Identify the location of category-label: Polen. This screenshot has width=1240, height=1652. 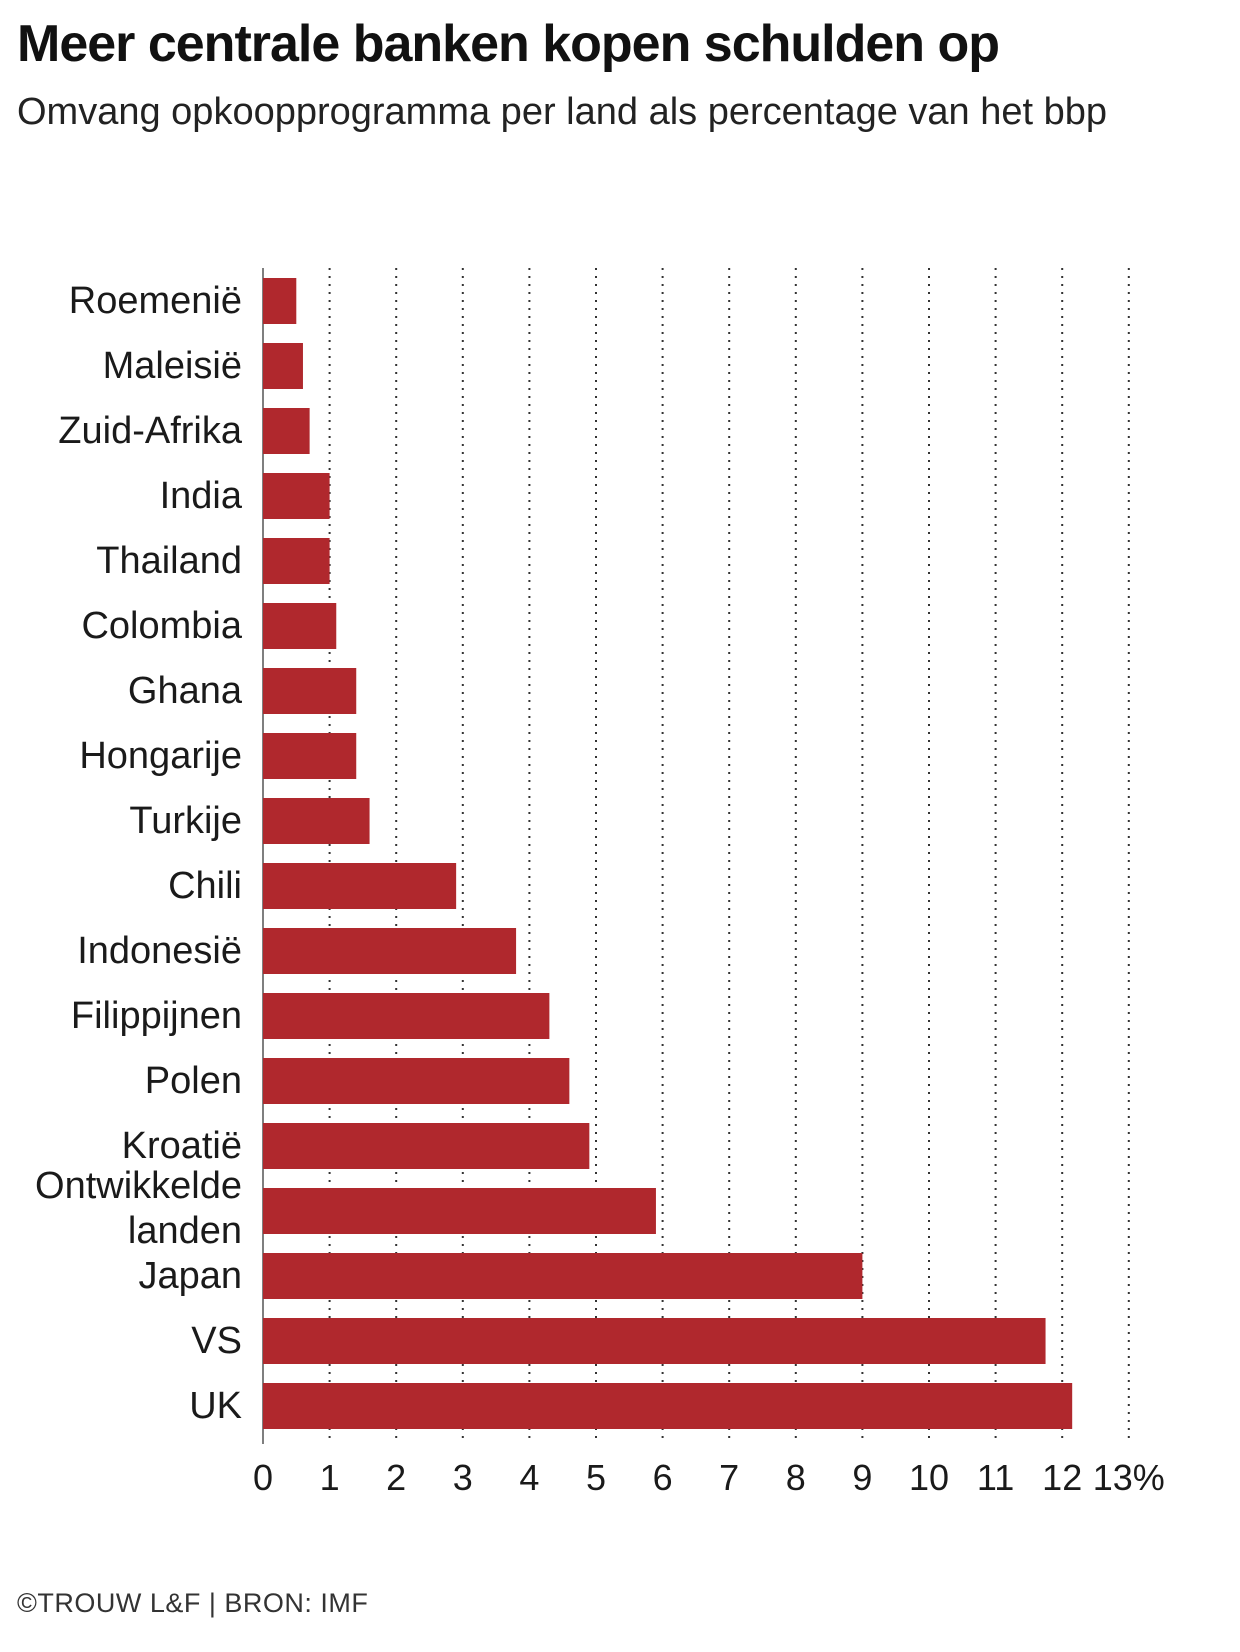
(193, 1081).